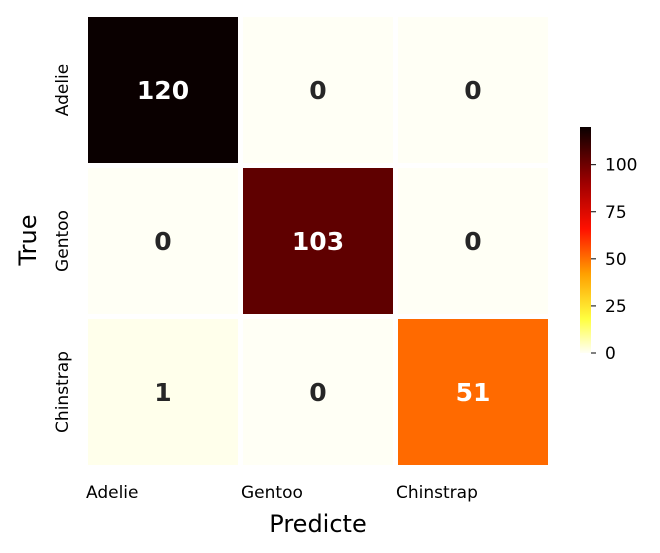 The height and width of the screenshot is (553, 660). Describe the element at coordinates (621, 166) in the screenshot. I see `colorbar-tick-label: 100` at that location.